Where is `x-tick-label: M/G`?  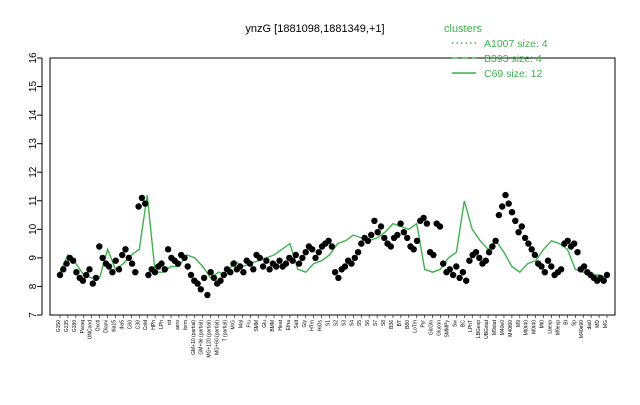 x-tick-label: M/G is located at coordinates (233, 325).